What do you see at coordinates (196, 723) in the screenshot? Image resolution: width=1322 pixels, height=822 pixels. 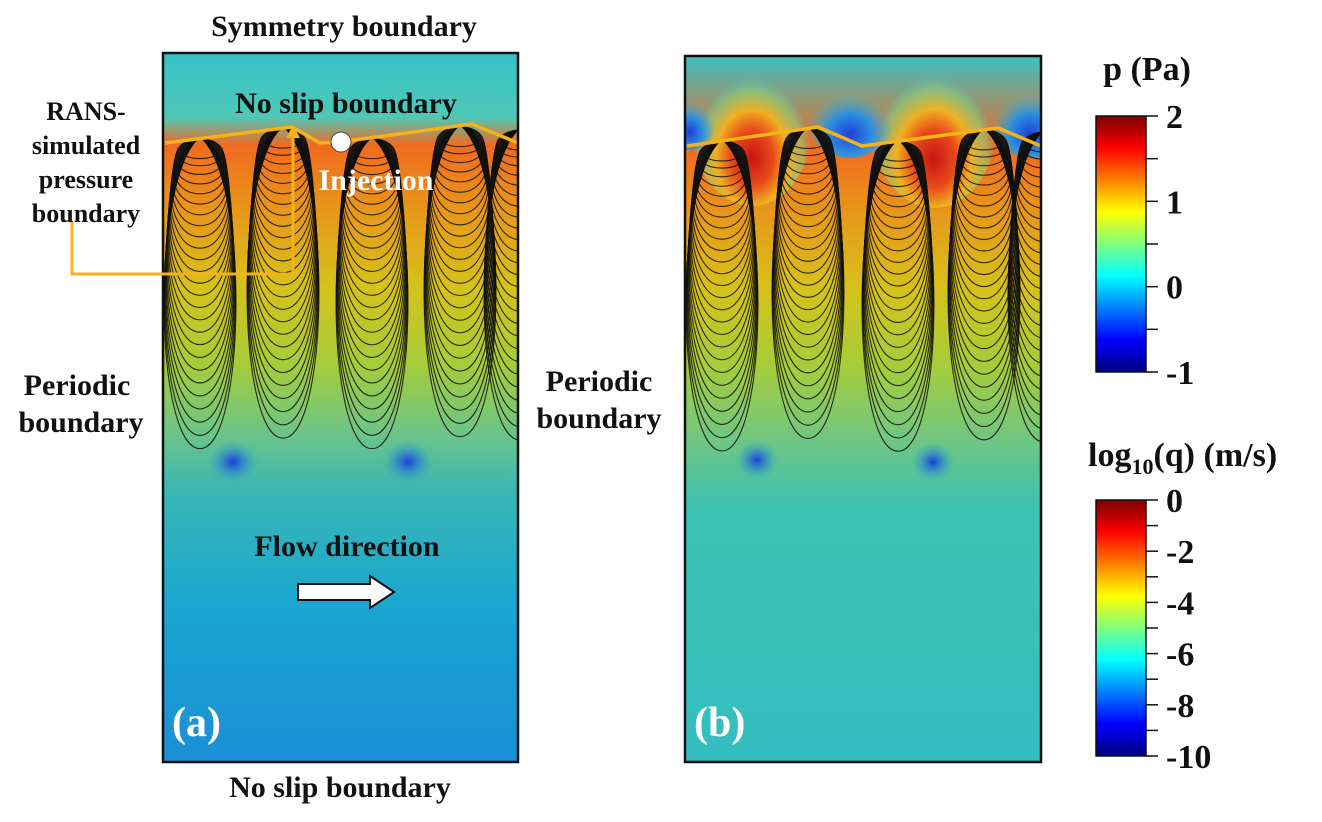 I see `panel-a-label: (a)` at bounding box center [196, 723].